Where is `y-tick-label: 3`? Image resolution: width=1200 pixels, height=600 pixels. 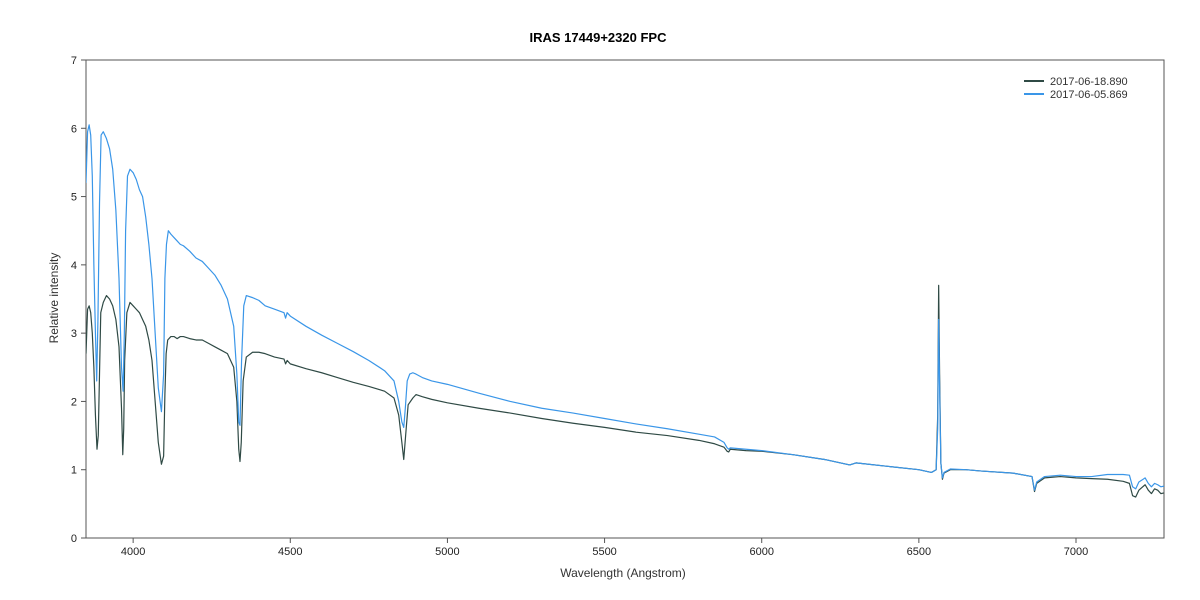 y-tick-label: 3 is located at coordinates (74, 334).